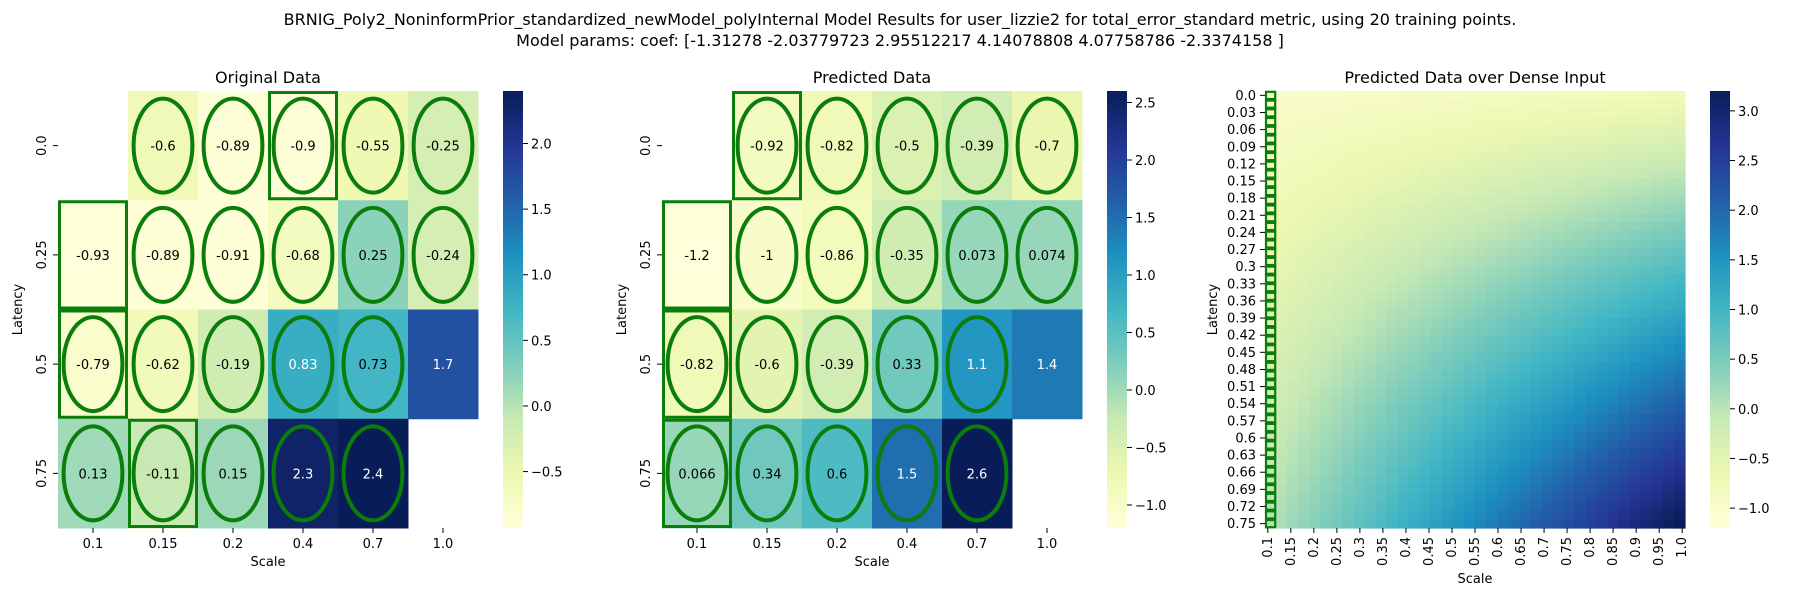 The height and width of the screenshot is (600, 1800). I want to click on y-tick-label: 0.25, so click(646, 254).